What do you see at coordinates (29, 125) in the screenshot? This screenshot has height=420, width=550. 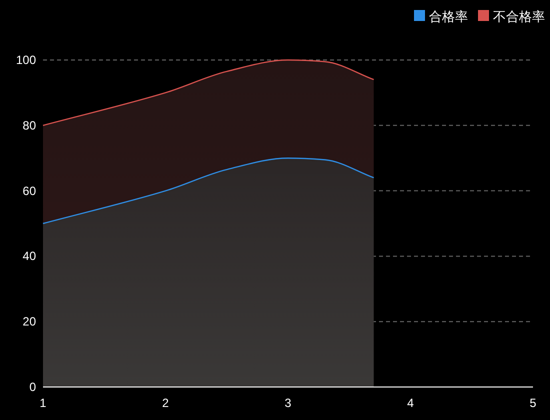 I see `y-tick-label: 80` at bounding box center [29, 125].